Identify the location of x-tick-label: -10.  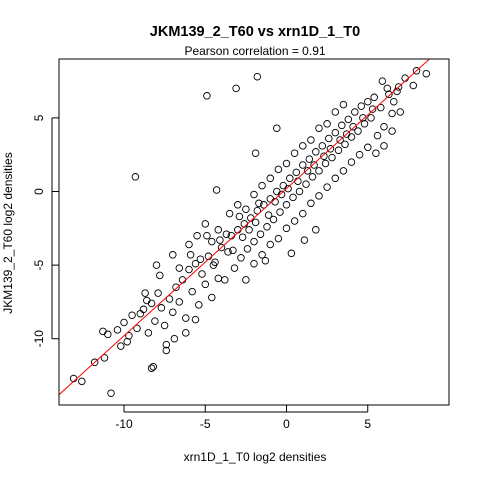
(124, 424).